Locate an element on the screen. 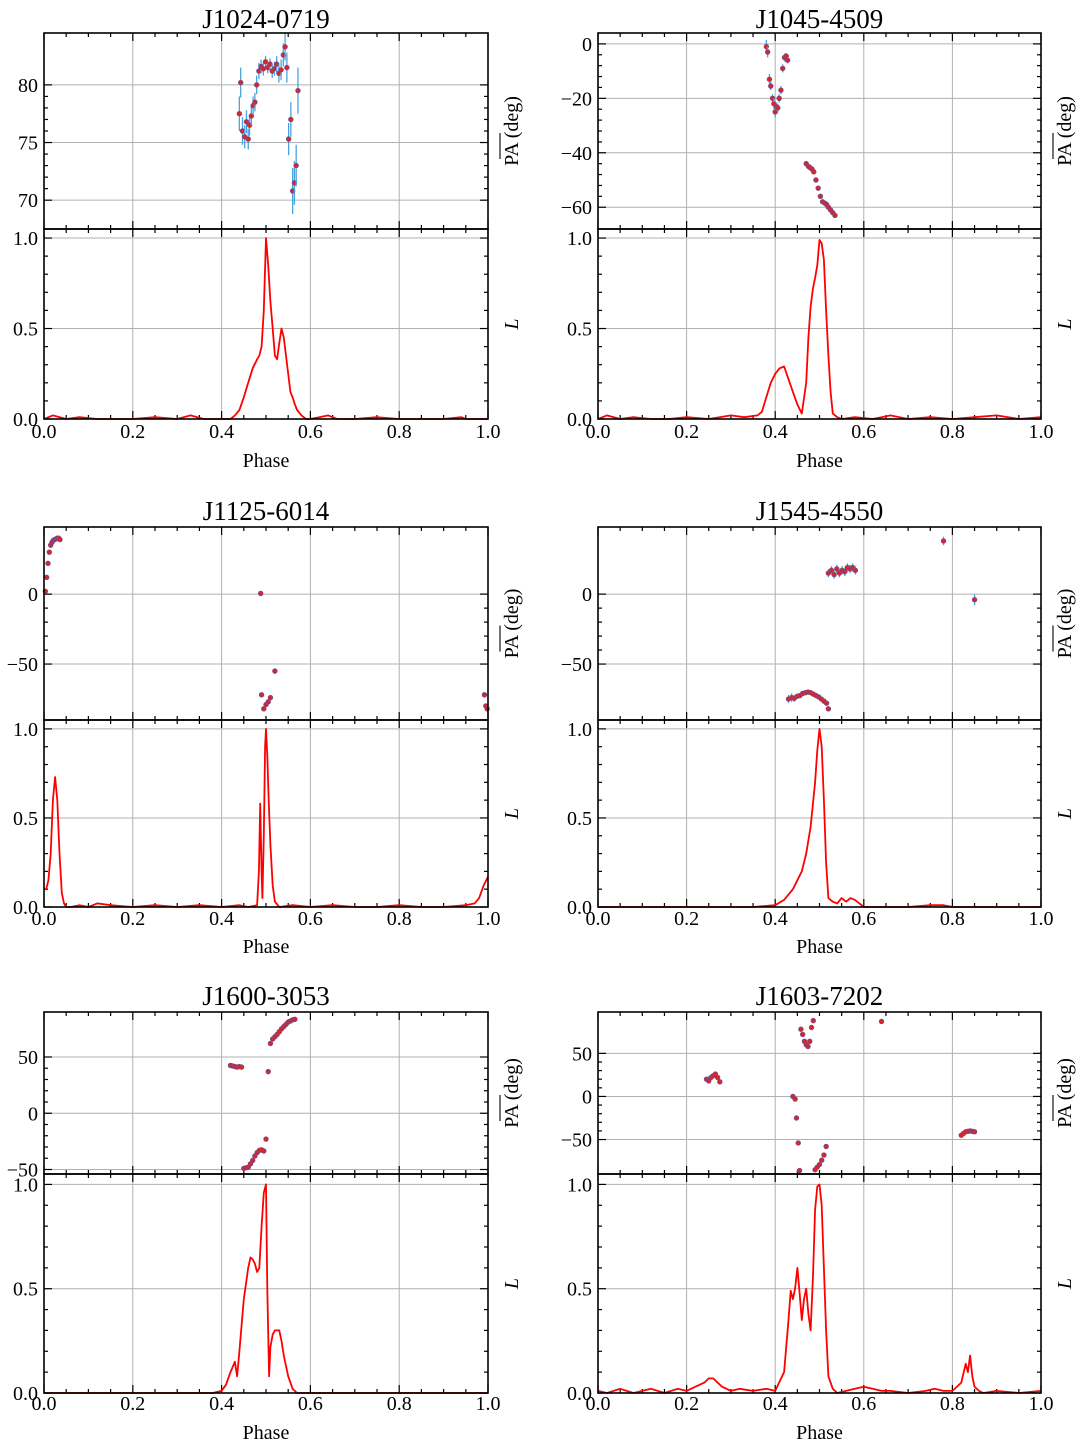 The height and width of the screenshot is (1448, 1081). pa-ytick-label: 50 is located at coordinates (582, 1054).